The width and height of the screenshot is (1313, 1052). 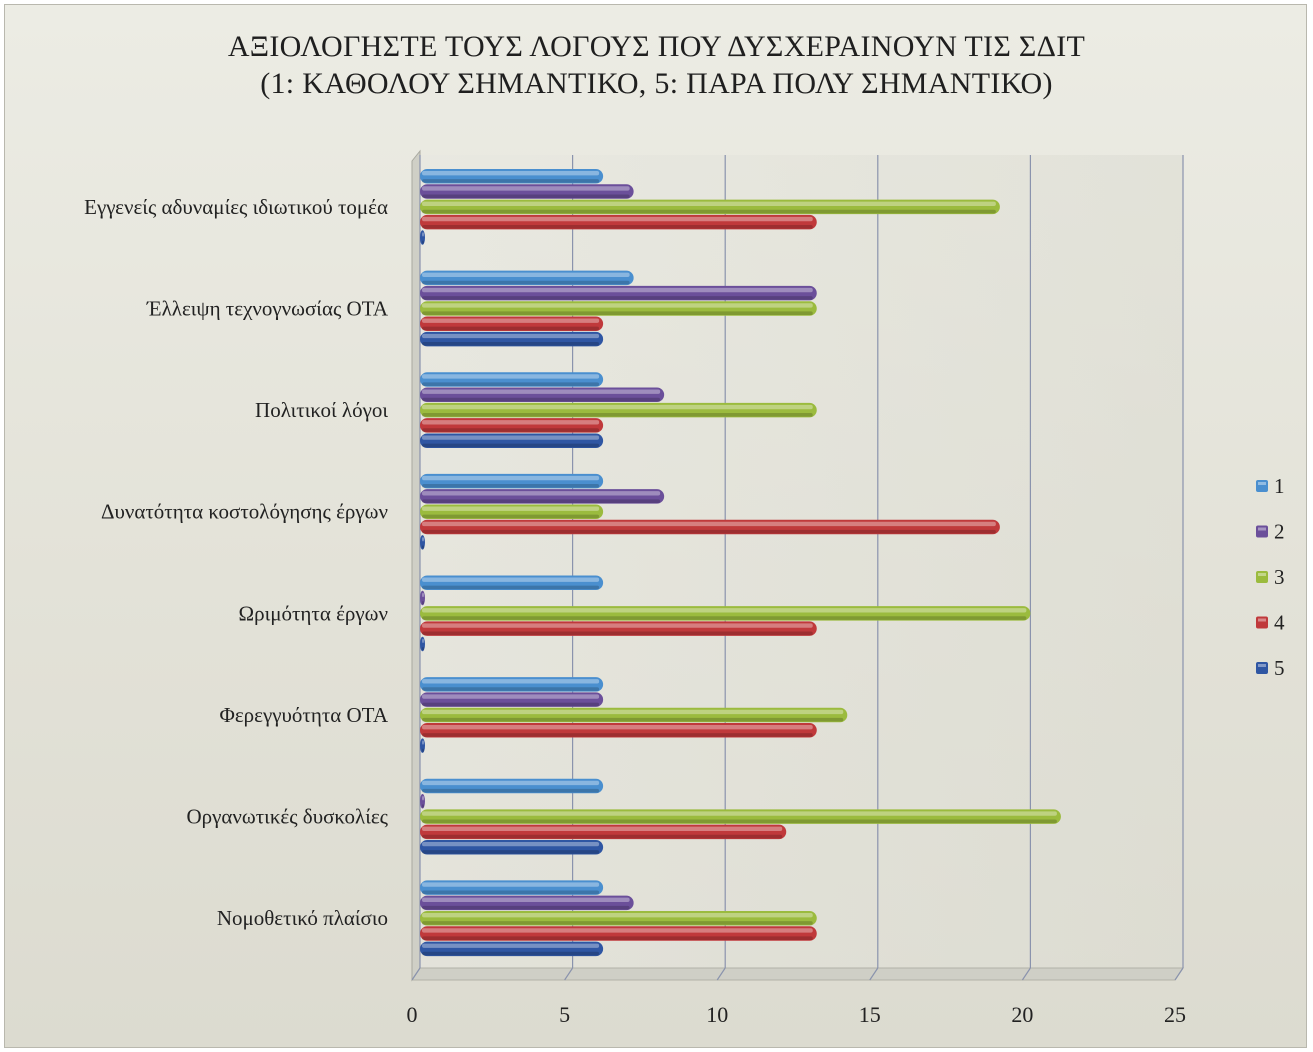 I want to click on category-label: Πολιτικοί λόγοι, so click(x=321, y=410).